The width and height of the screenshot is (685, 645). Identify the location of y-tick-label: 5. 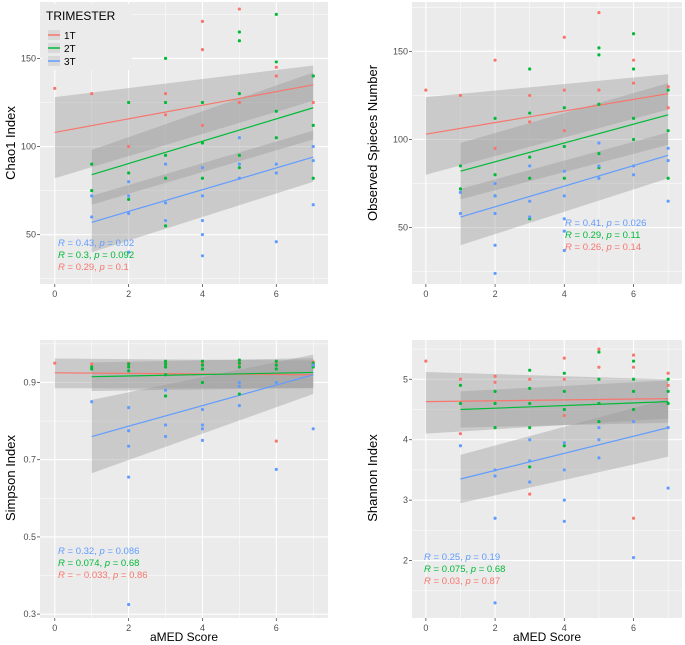
(405, 379).